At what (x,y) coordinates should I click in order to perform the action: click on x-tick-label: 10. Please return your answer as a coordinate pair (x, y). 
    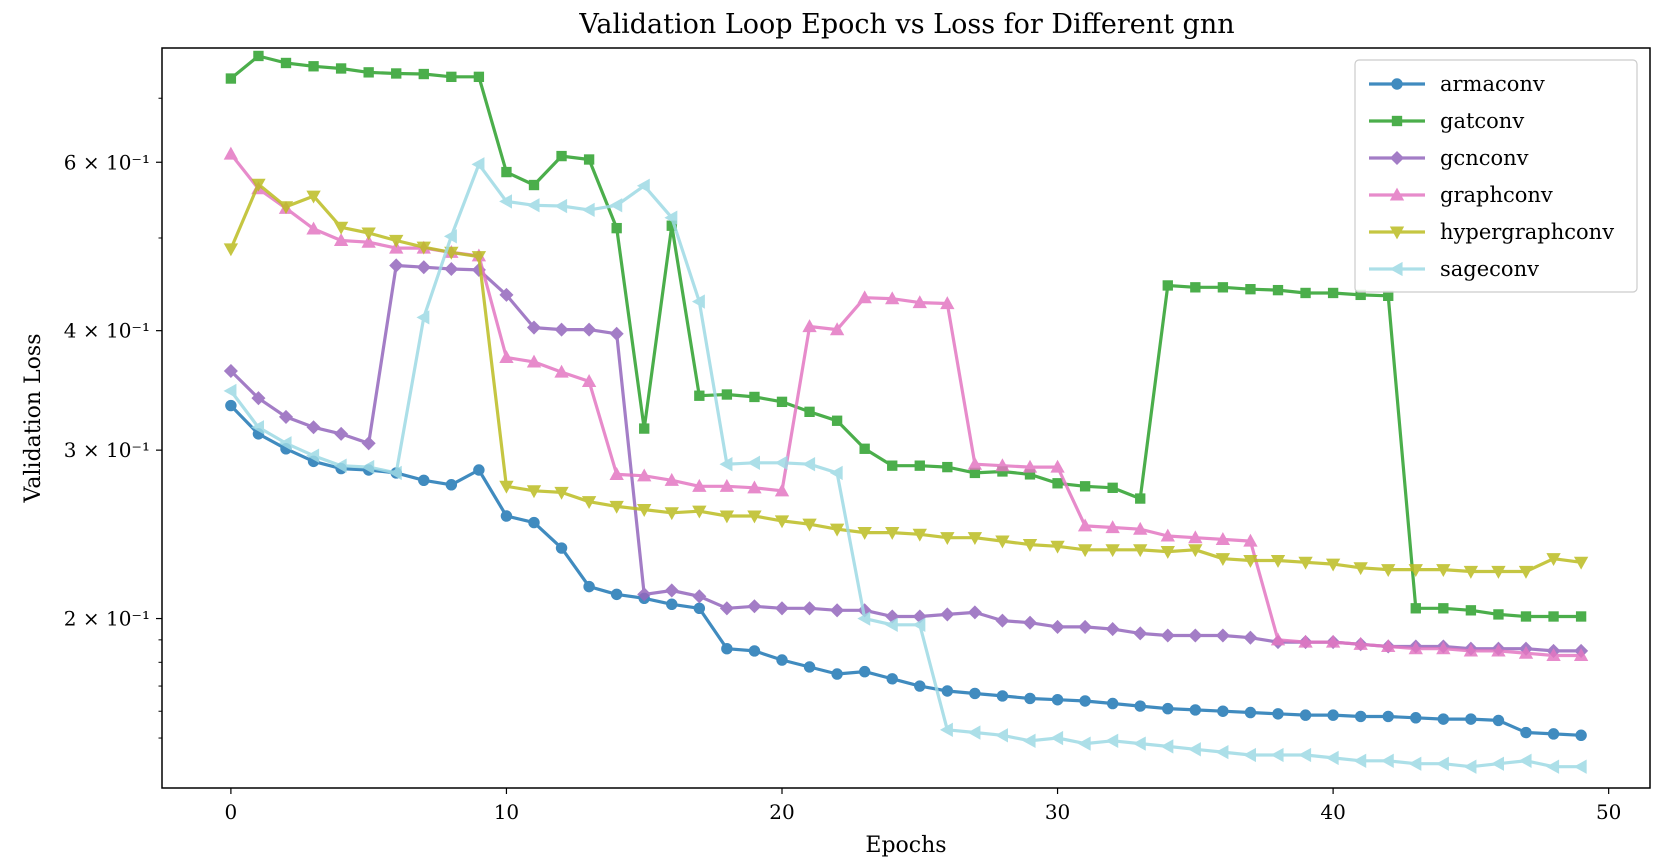
    Looking at the image, I should click on (506, 812).